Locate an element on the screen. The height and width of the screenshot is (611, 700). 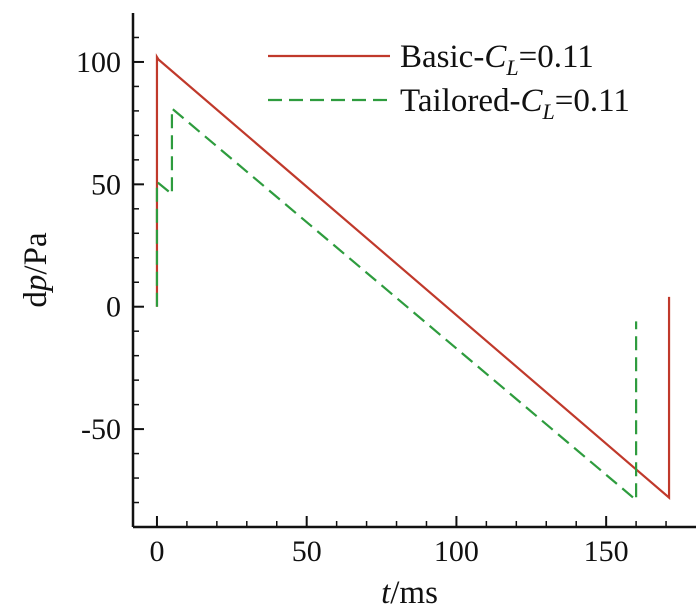
x-tick-label: 0 is located at coordinates (156, 551).